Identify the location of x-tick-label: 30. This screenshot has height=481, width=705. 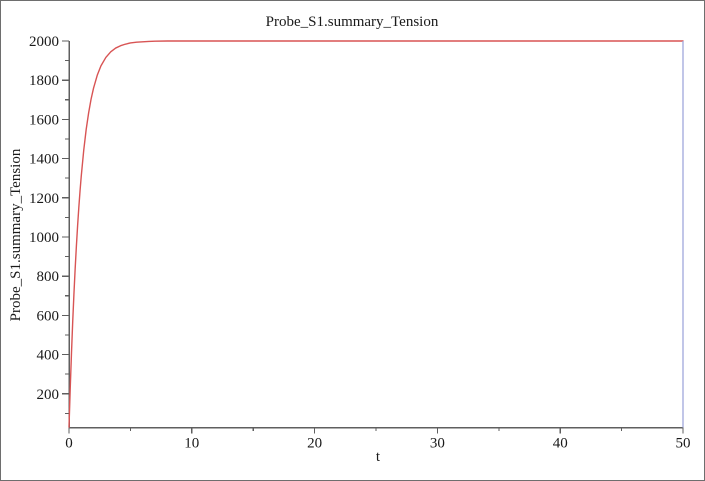
(437, 444).